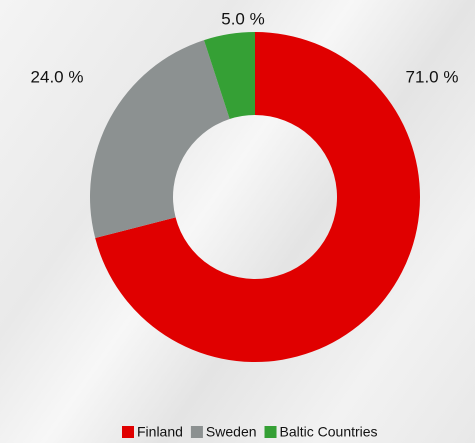 The height and width of the screenshot is (443, 475). What do you see at coordinates (242, 18) in the screenshot?
I see `data-label: 5.0 %` at bounding box center [242, 18].